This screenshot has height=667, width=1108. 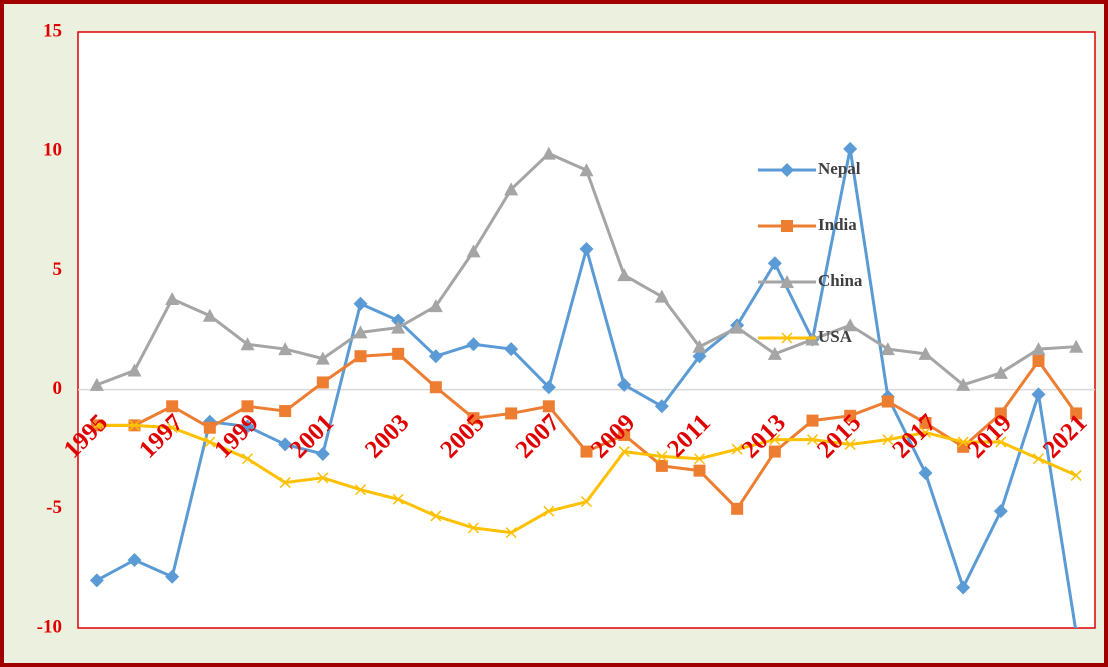 I want to click on legend-label: China, so click(x=840, y=280).